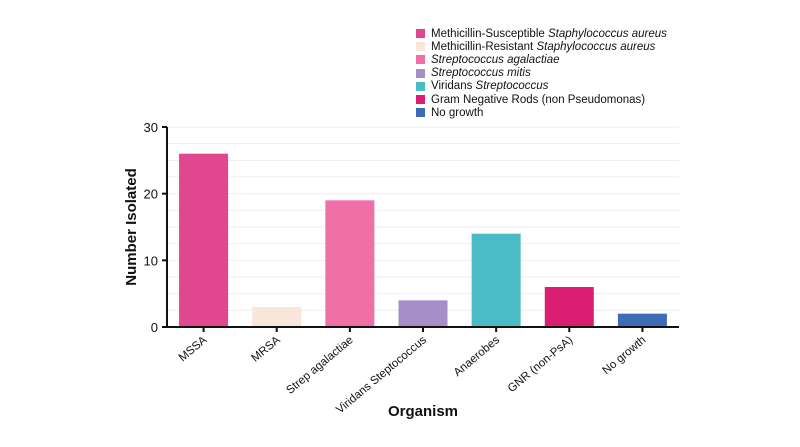 Image resolution: width=800 pixels, height=447 pixels. What do you see at coordinates (642, 320) in the screenshot?
I see `bar-no-growth` at bounding box center [642, 320].